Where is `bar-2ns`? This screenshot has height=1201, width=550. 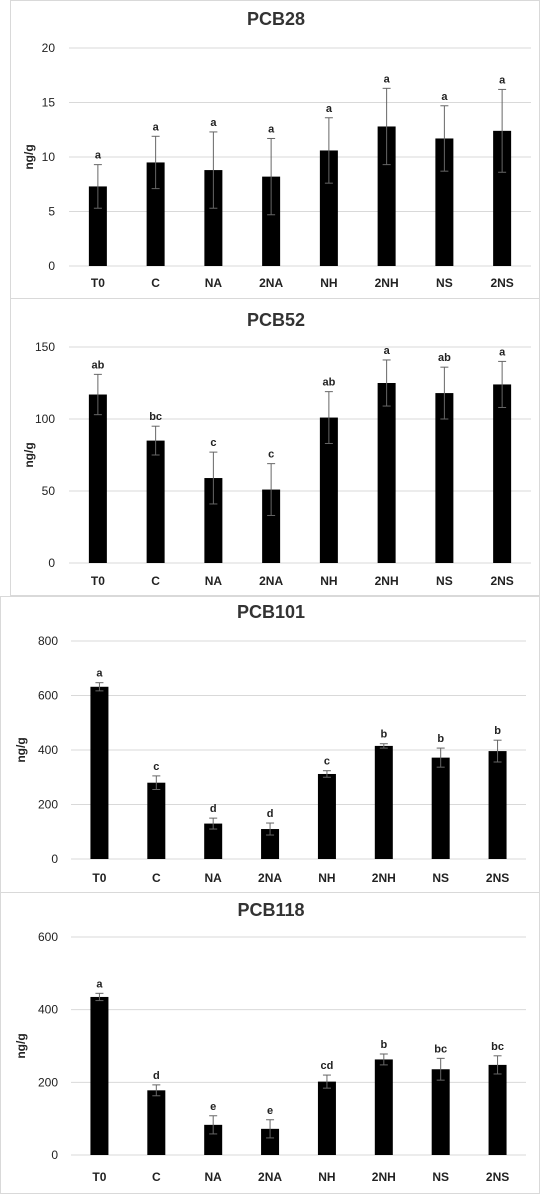 bar-2ns is located at coordinates (502, 473).